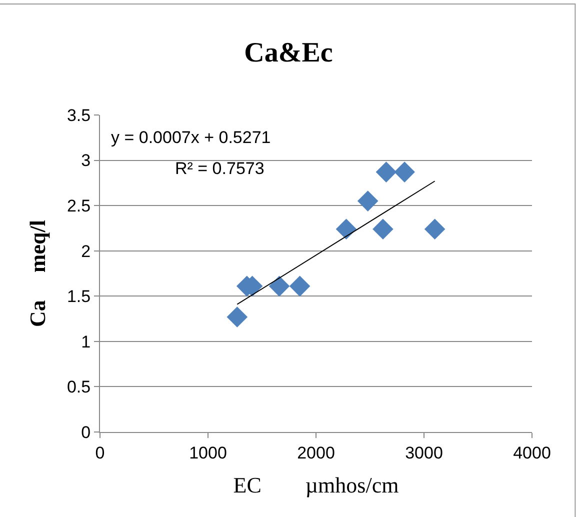 This screenshot has height=517, width=577. I want to click on x-axis-title: EC µmhos/cm, so click(316, 485).